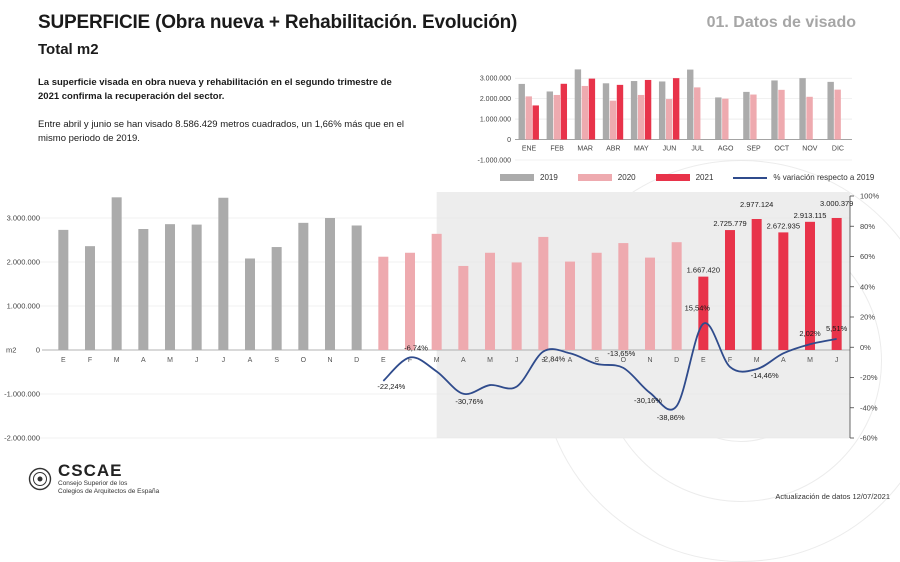  I want to click on main-y-tick-label: 0, so click(38, 350).